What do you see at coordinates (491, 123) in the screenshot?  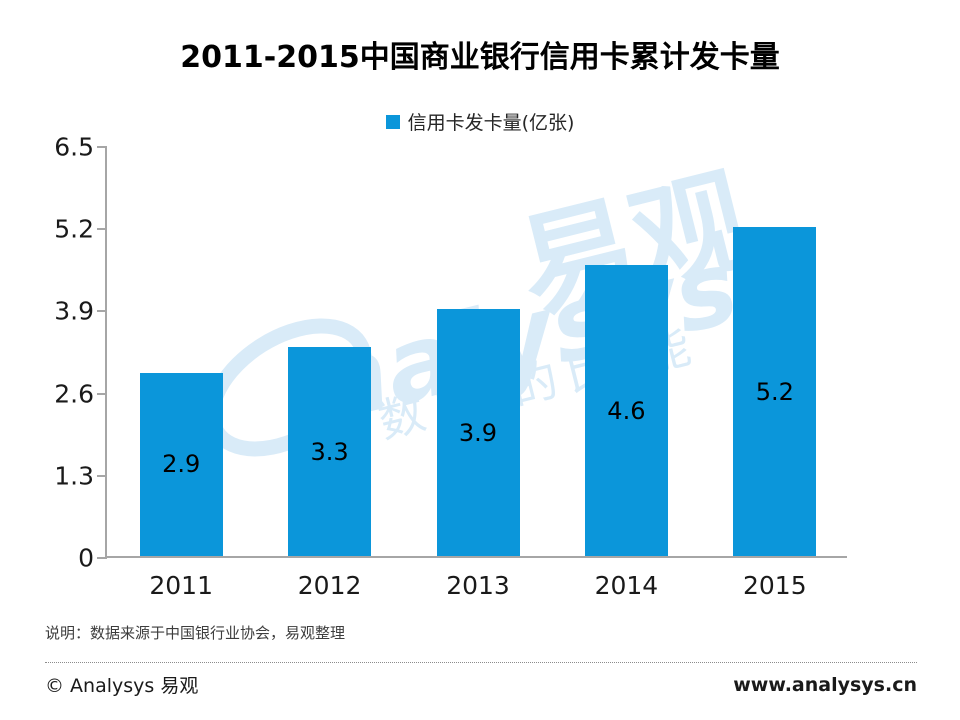 I see `legend-label: 信用卡发卡量(亿张)` at bounding box center [491, 123].